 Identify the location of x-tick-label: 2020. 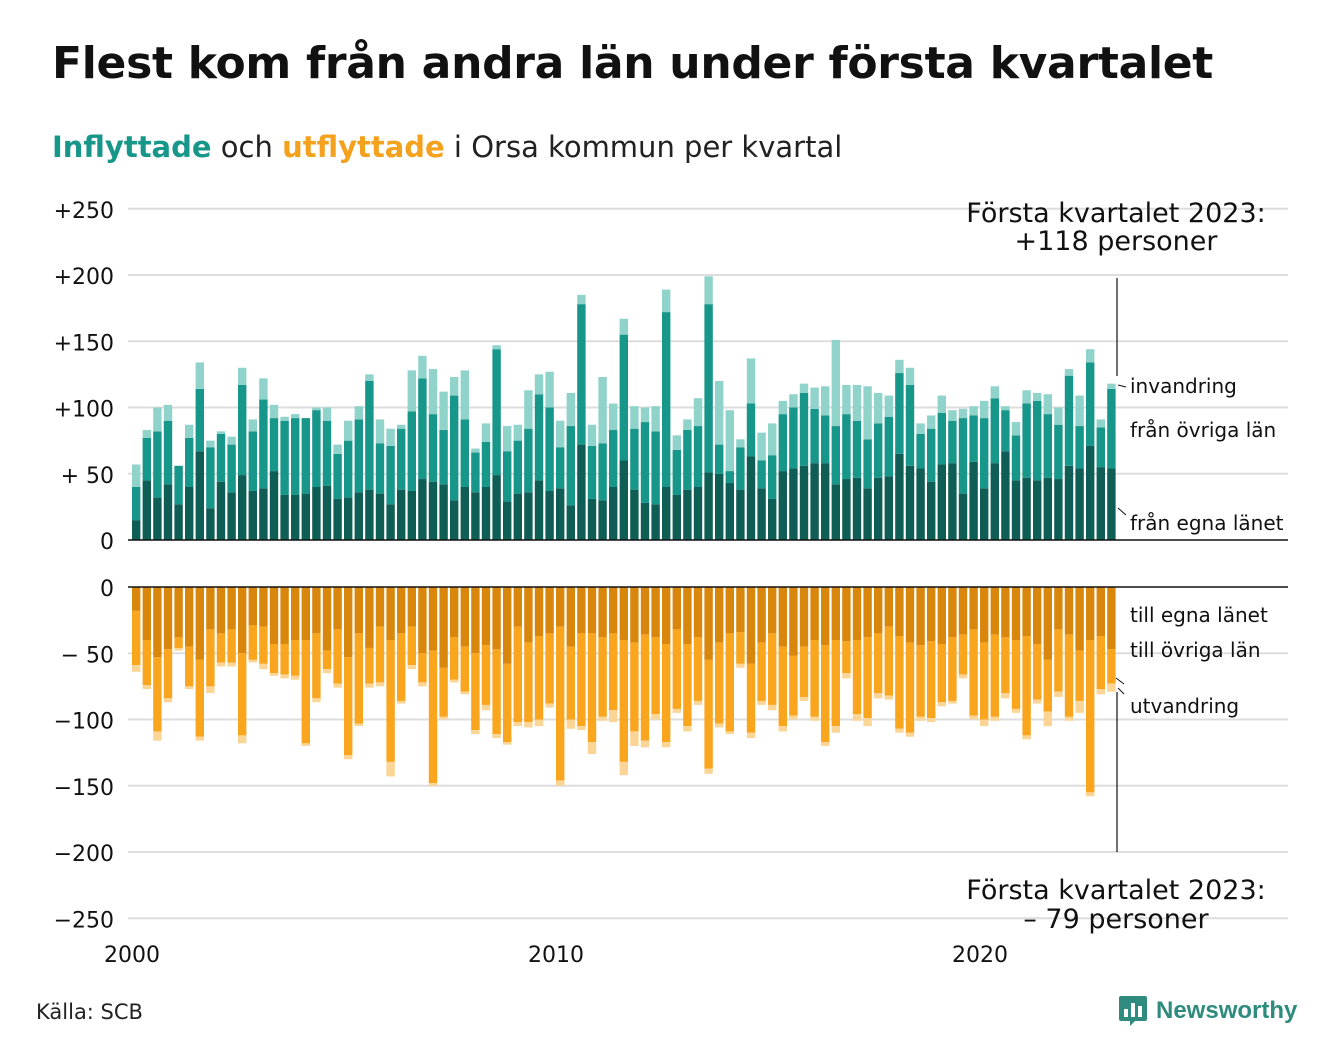
(980, 955).